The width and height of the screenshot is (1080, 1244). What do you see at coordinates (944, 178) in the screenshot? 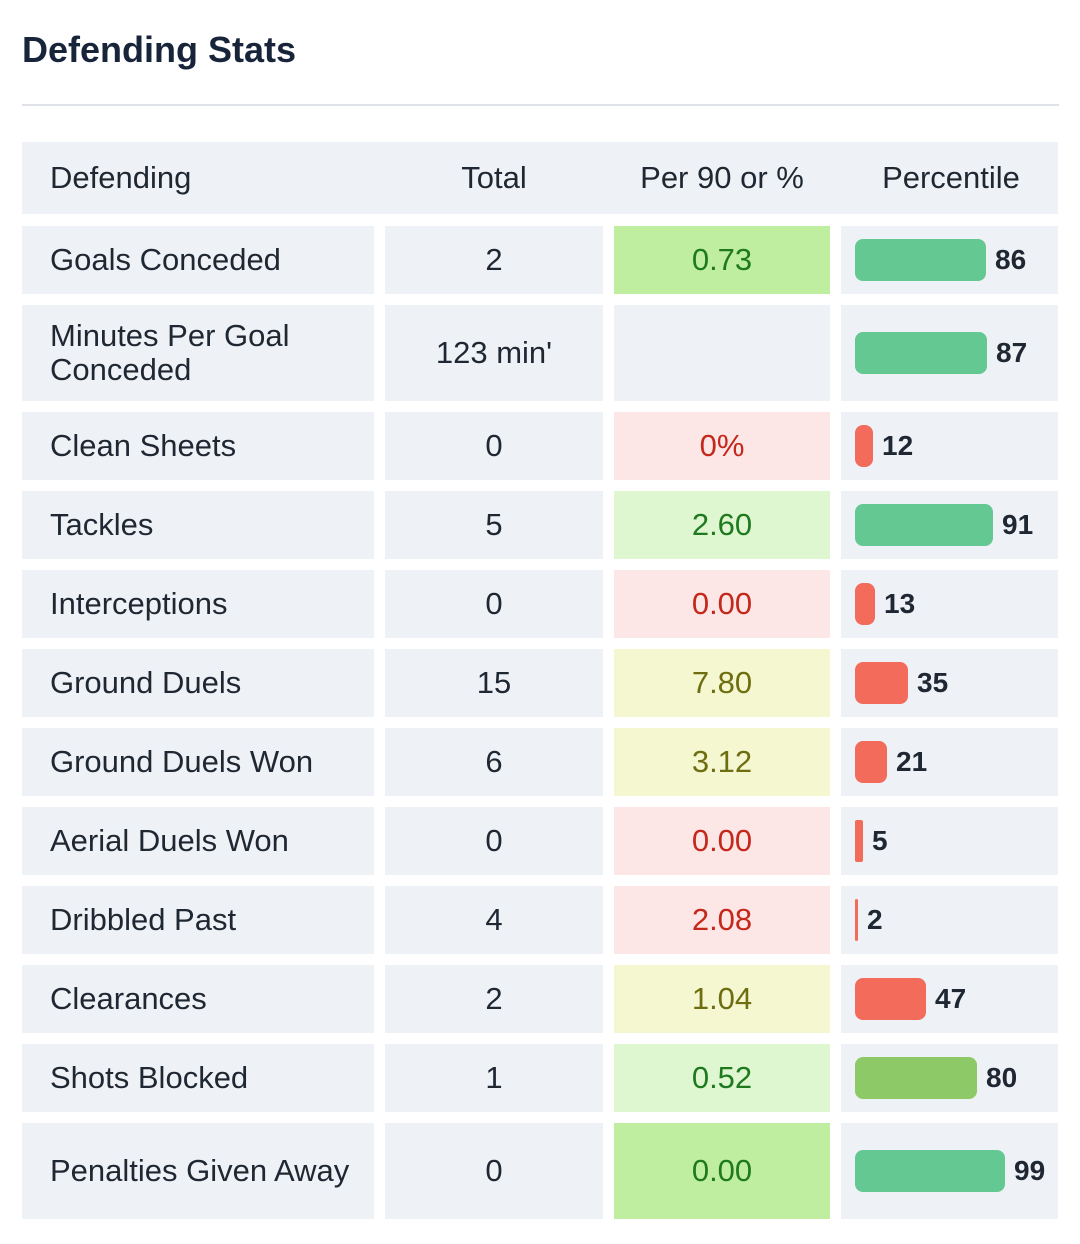
I see `column-header-percentile: Percentile` at bounding box center [944, 178].